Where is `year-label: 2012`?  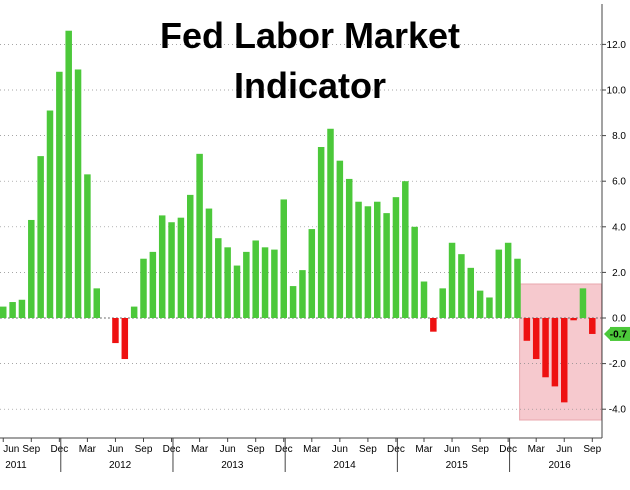
year-label: 2012 is located at coordinates (120, 465).